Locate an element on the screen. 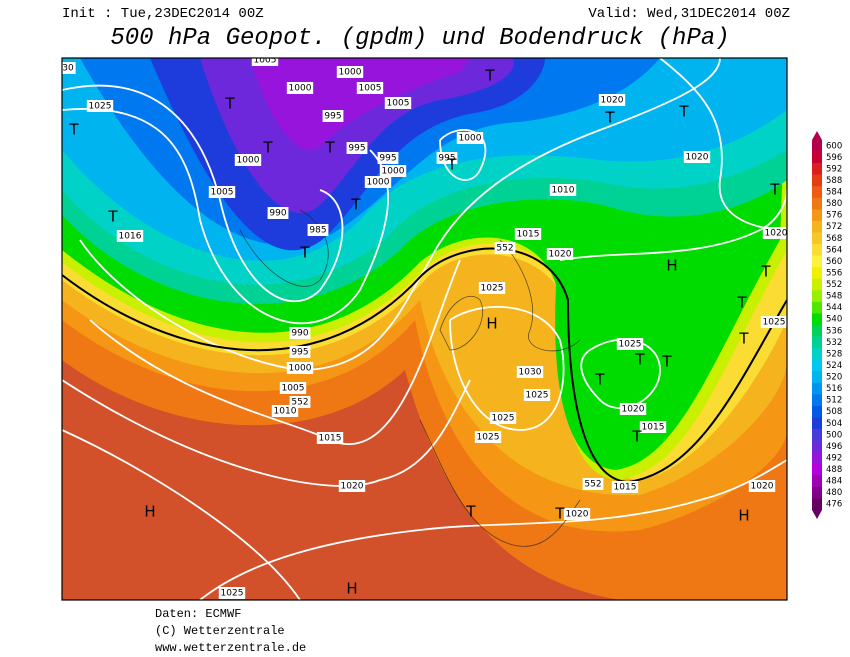  isobar-label: 985 is located at coordinates (317, 231).